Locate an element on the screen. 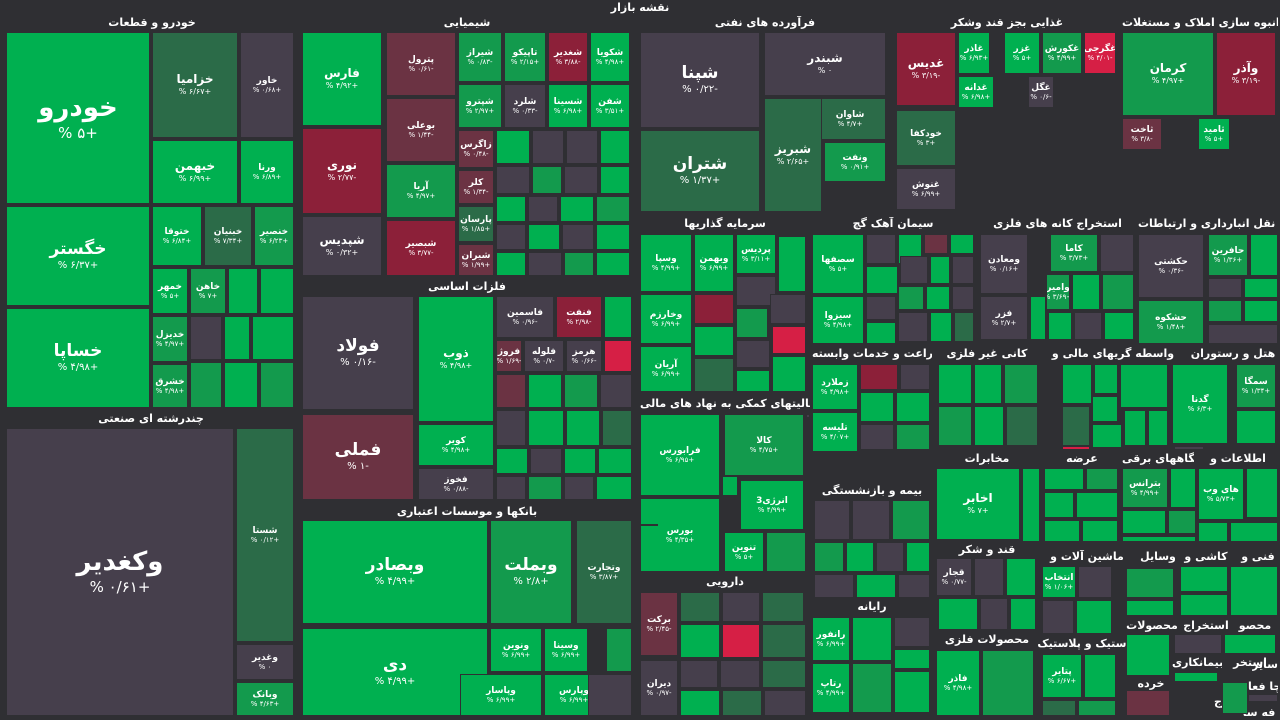 This screenshot has width=1280, height=720. stock-tile: شغدیر -۳/۸۸ % is located at coordinates (568, 57).